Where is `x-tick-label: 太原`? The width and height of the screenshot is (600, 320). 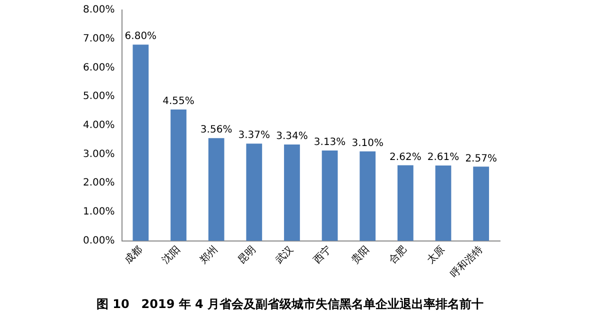 x-tick-label: 太原 is located at coordinates (436, 255).